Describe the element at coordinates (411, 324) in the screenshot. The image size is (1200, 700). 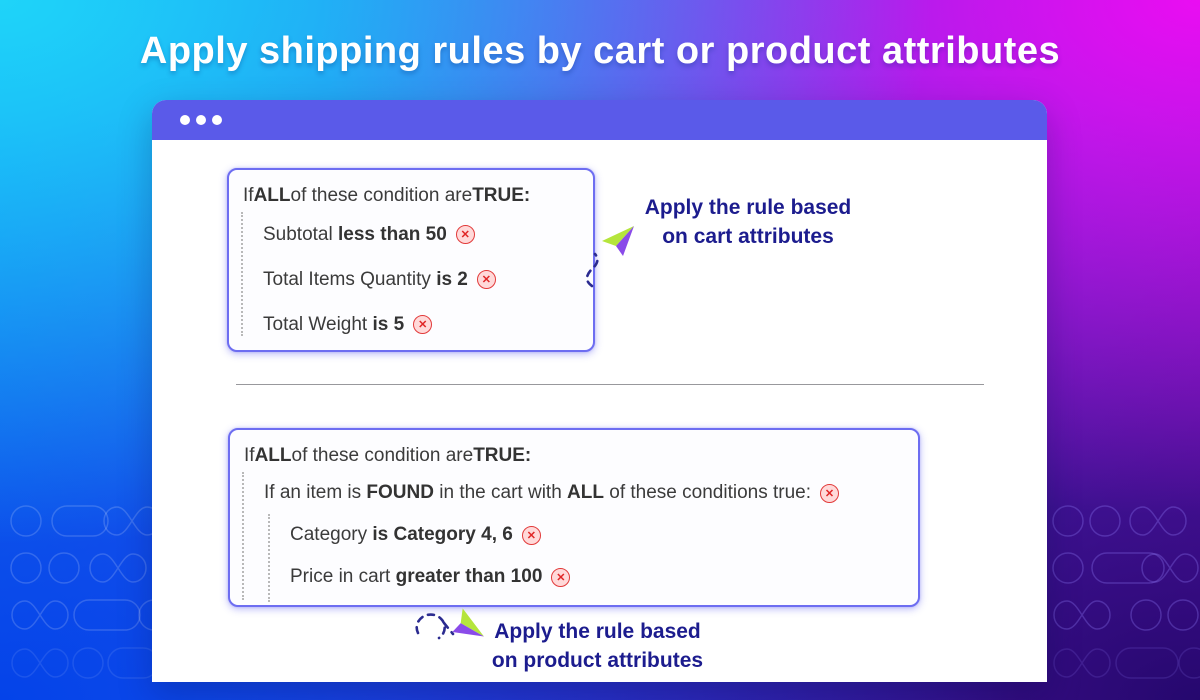
I see `condition-row: Total Weight is 5 ✕` at that location.